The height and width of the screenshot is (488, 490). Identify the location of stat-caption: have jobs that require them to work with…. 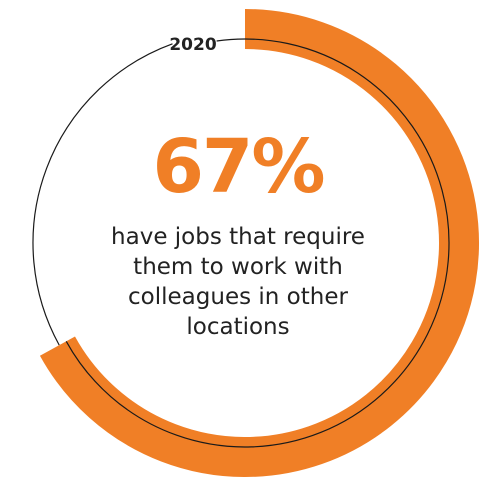
(238, 282).